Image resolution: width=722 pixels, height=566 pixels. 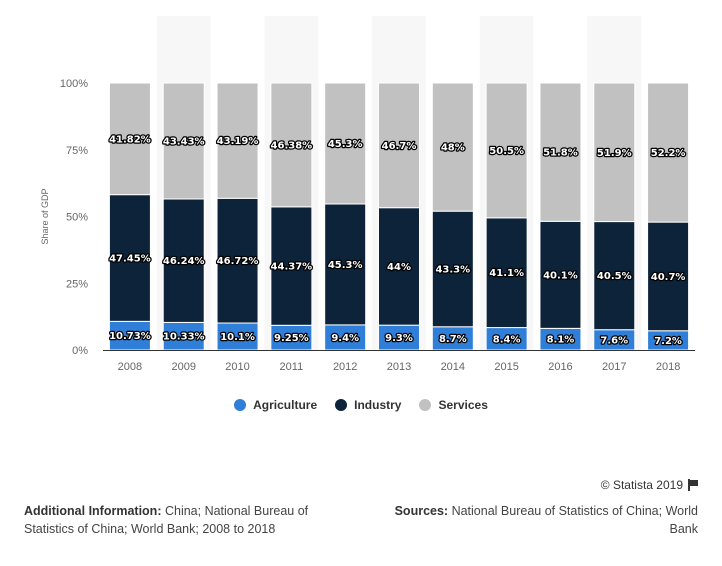 I want to click on data-label-industry: 44.37%, so click(x=292, y=267).